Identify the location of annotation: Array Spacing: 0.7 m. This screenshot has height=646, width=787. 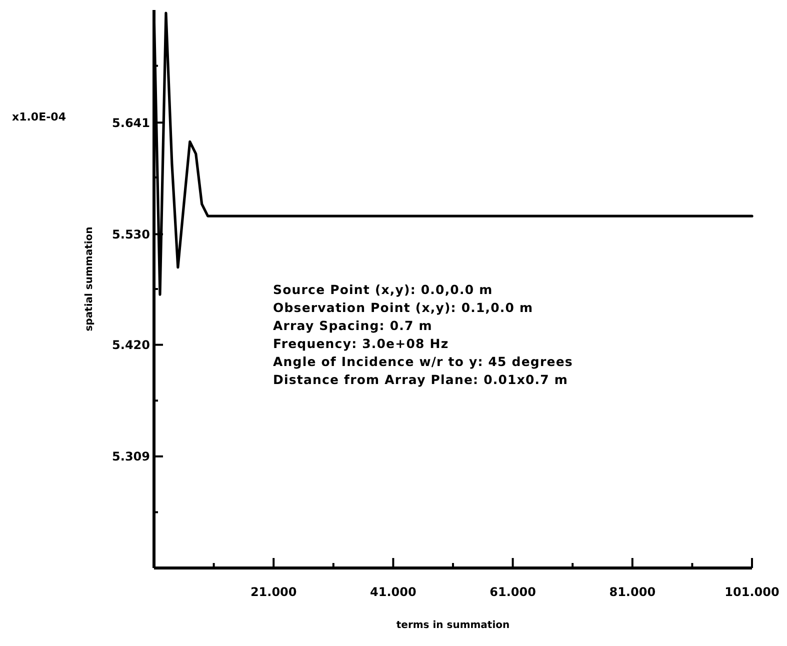
(352, 325).